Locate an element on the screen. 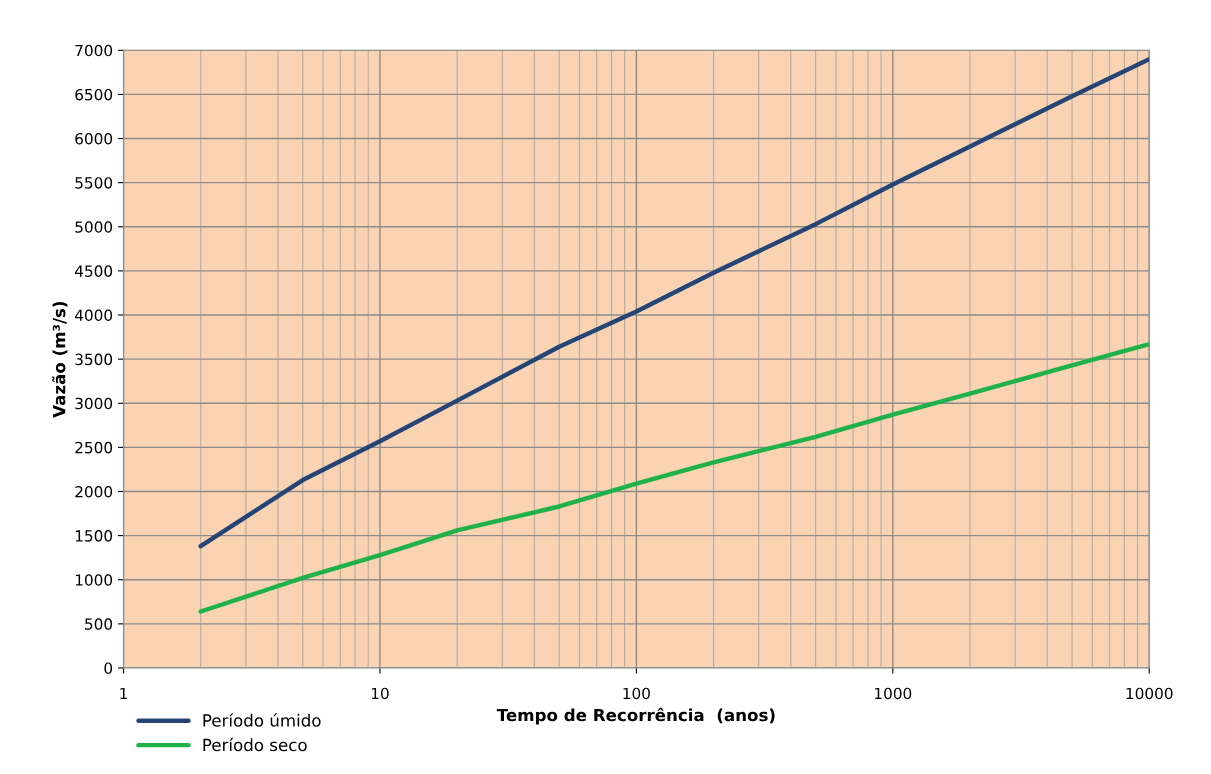 This screenshot has width=1211, height=774. y-axis-title: Vazão (m³/s) is located at coordinates (60, 359).